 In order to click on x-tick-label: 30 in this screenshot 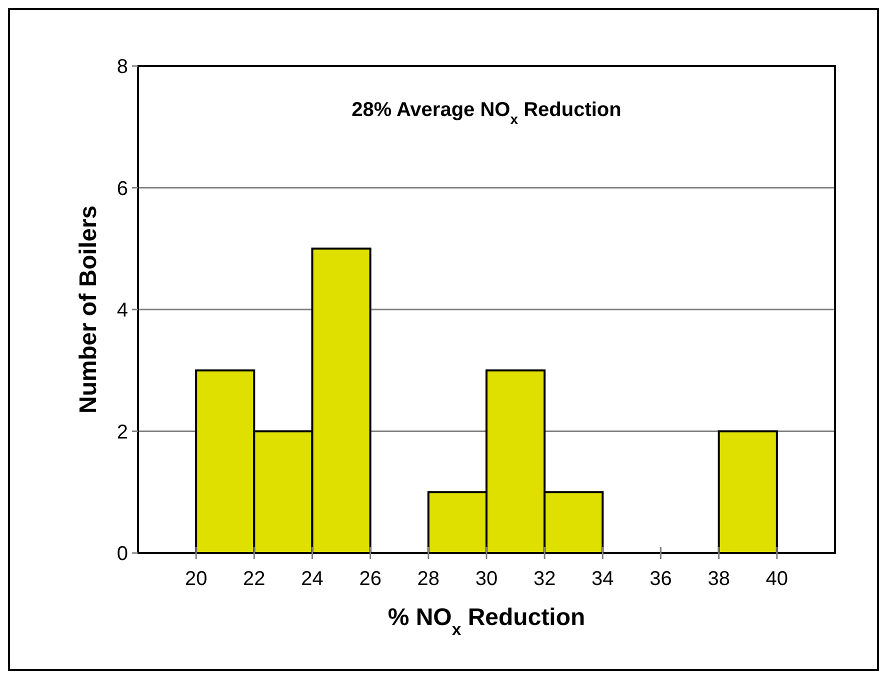, I will do `click(486, 579)`.